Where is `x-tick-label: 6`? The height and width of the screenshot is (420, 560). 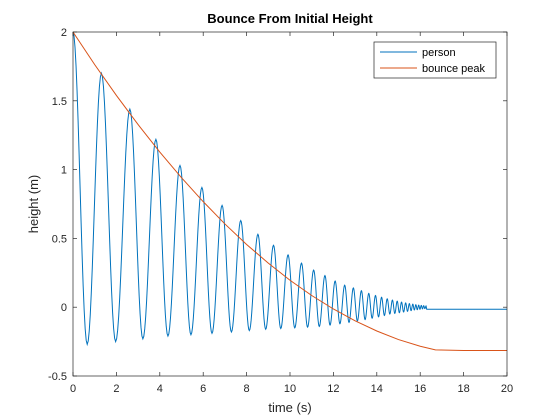 x-tick-label: 6 is located at coordinates (203, 389).